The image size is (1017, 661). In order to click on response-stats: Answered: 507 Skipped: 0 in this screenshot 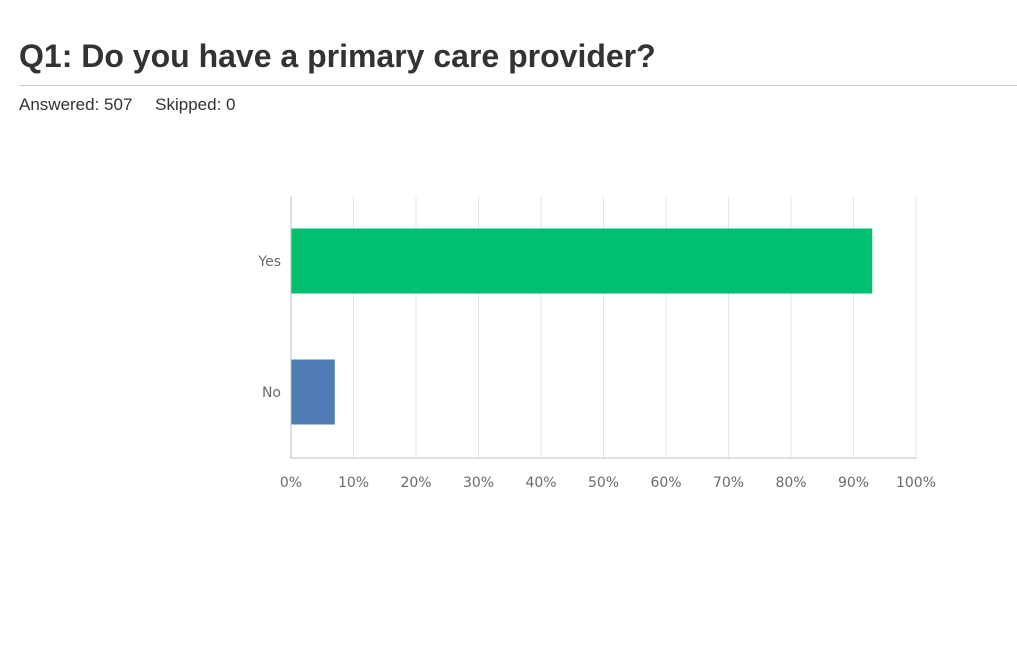, I will do `click(127, 105)`.